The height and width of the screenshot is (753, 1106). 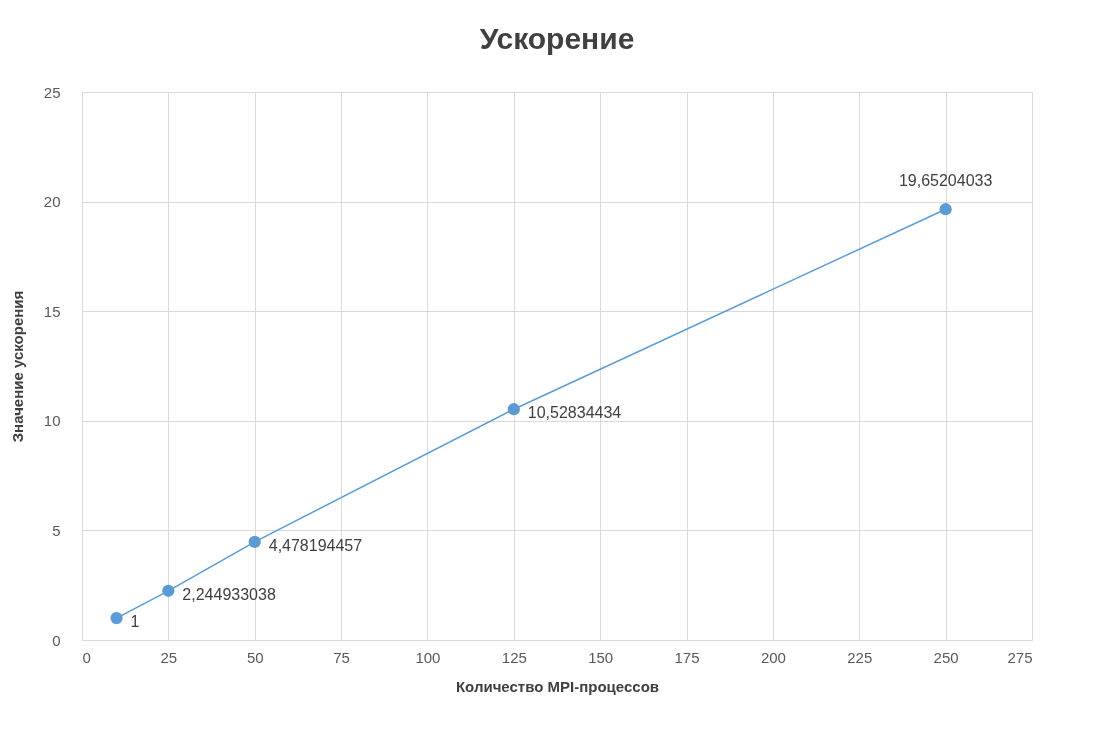 I want to click on x-tick-label: 250, so click(x=946, y=657).